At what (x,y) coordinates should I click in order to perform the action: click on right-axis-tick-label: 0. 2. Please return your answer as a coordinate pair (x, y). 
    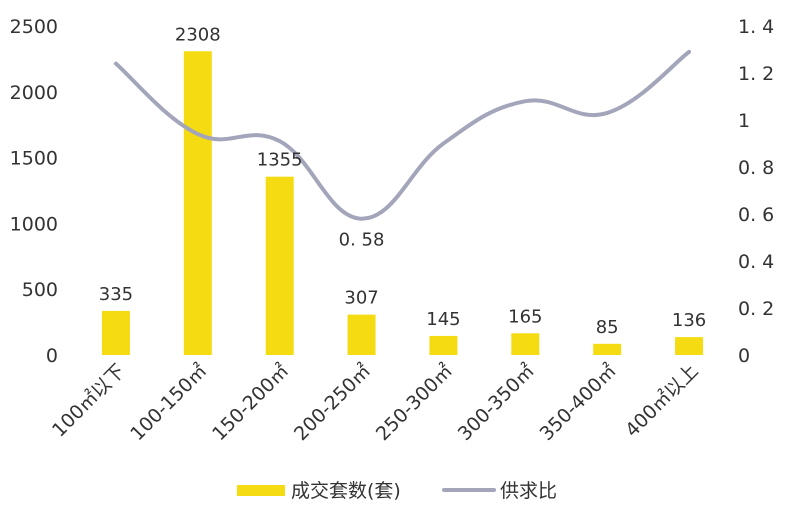
    Looking at the image, I should click on (756, 309).